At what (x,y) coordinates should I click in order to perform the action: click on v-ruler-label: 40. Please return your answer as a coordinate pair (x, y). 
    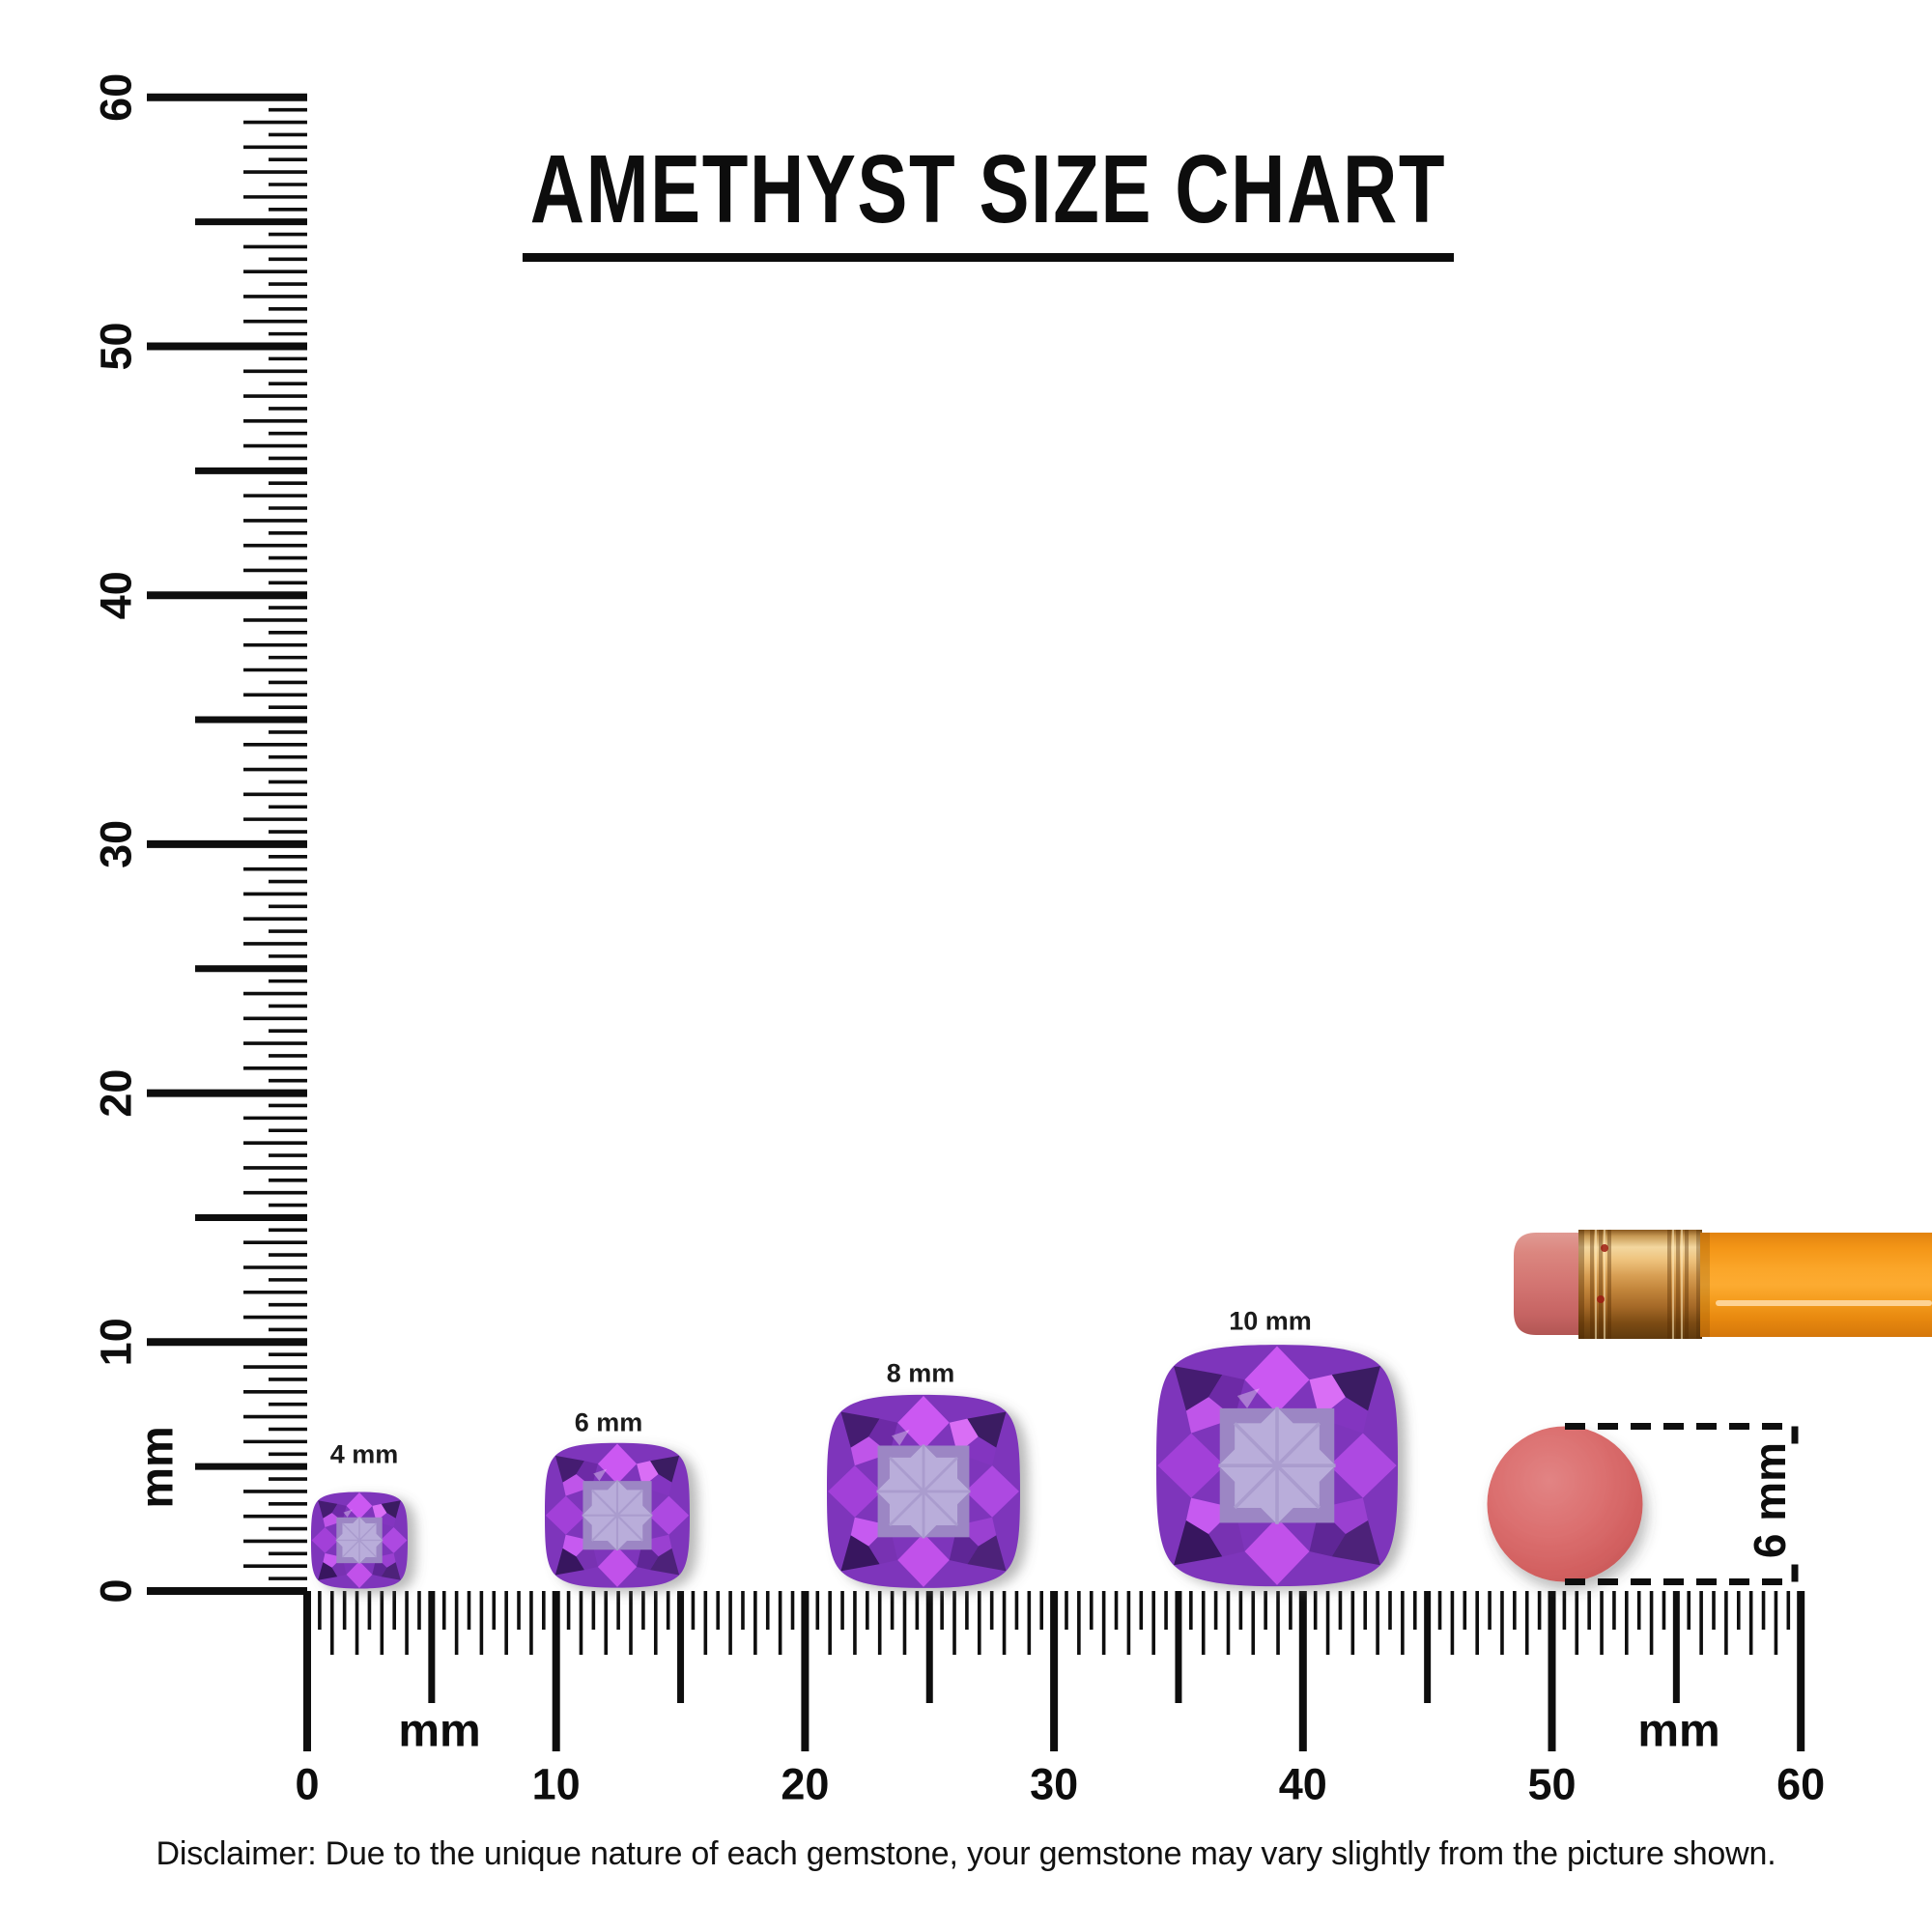
    Looking at the image, I should click on (116, 595).